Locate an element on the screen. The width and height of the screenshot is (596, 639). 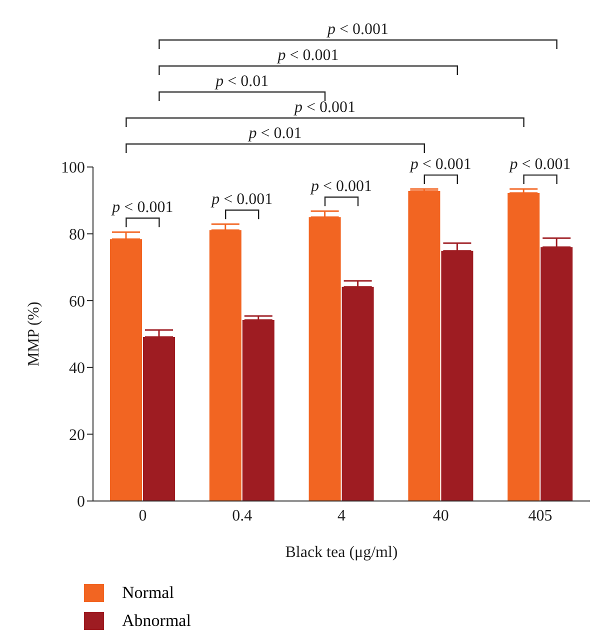
y-tick-label: 40 is located at coordinates (77, 369).